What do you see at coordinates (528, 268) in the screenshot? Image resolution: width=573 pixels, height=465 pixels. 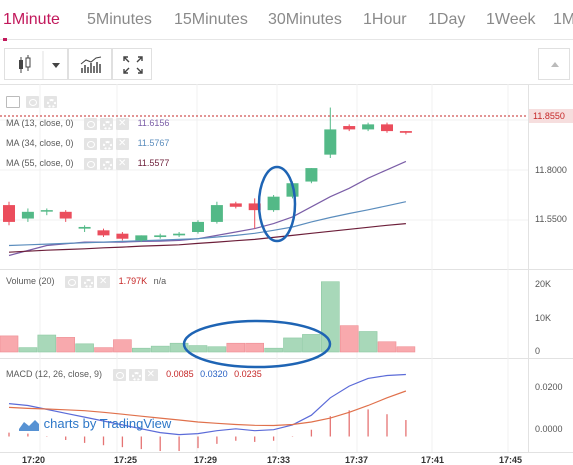 I see `price-axis-divider` at bounding box center [528, 268].